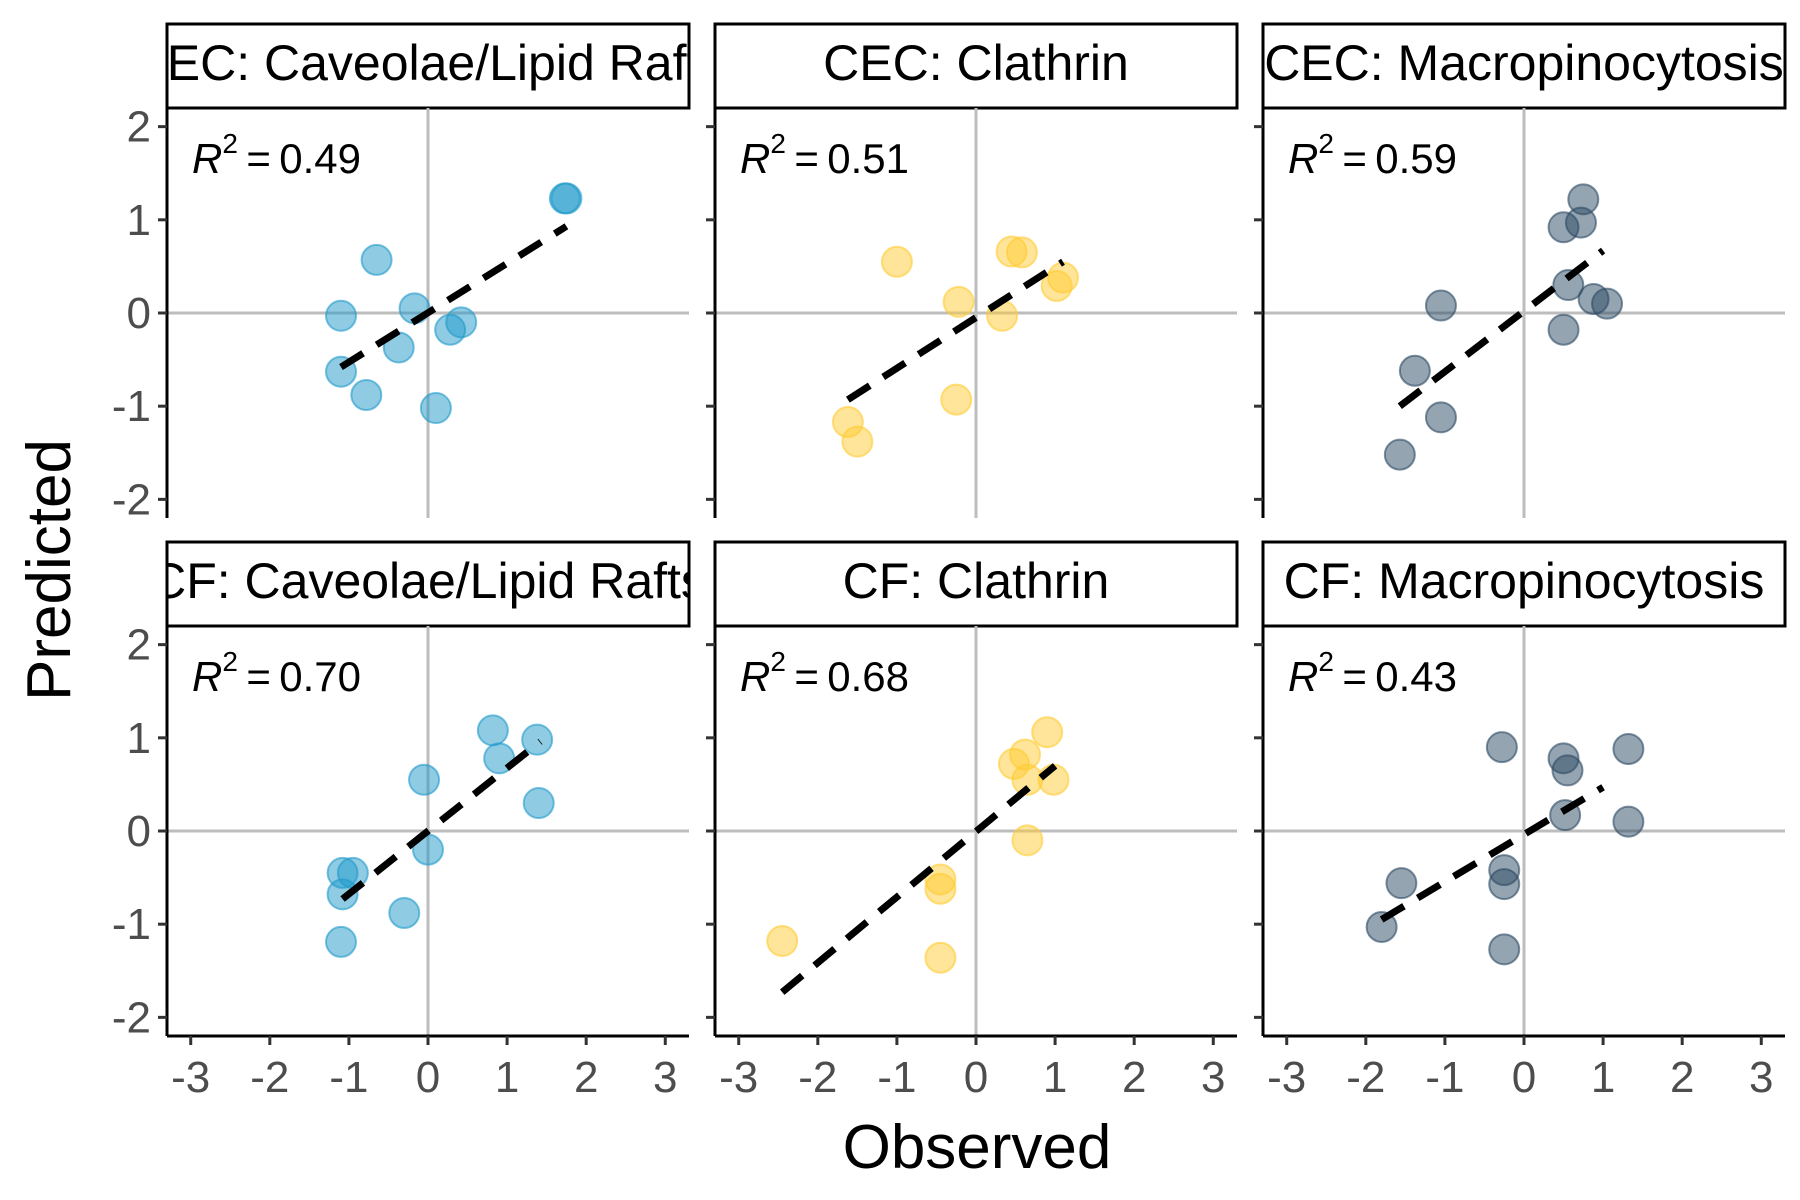 The width and height of the screenshot is (1800, 1200). I want to click on r-squared-label: R2 = 0.70, so click(276, 673).